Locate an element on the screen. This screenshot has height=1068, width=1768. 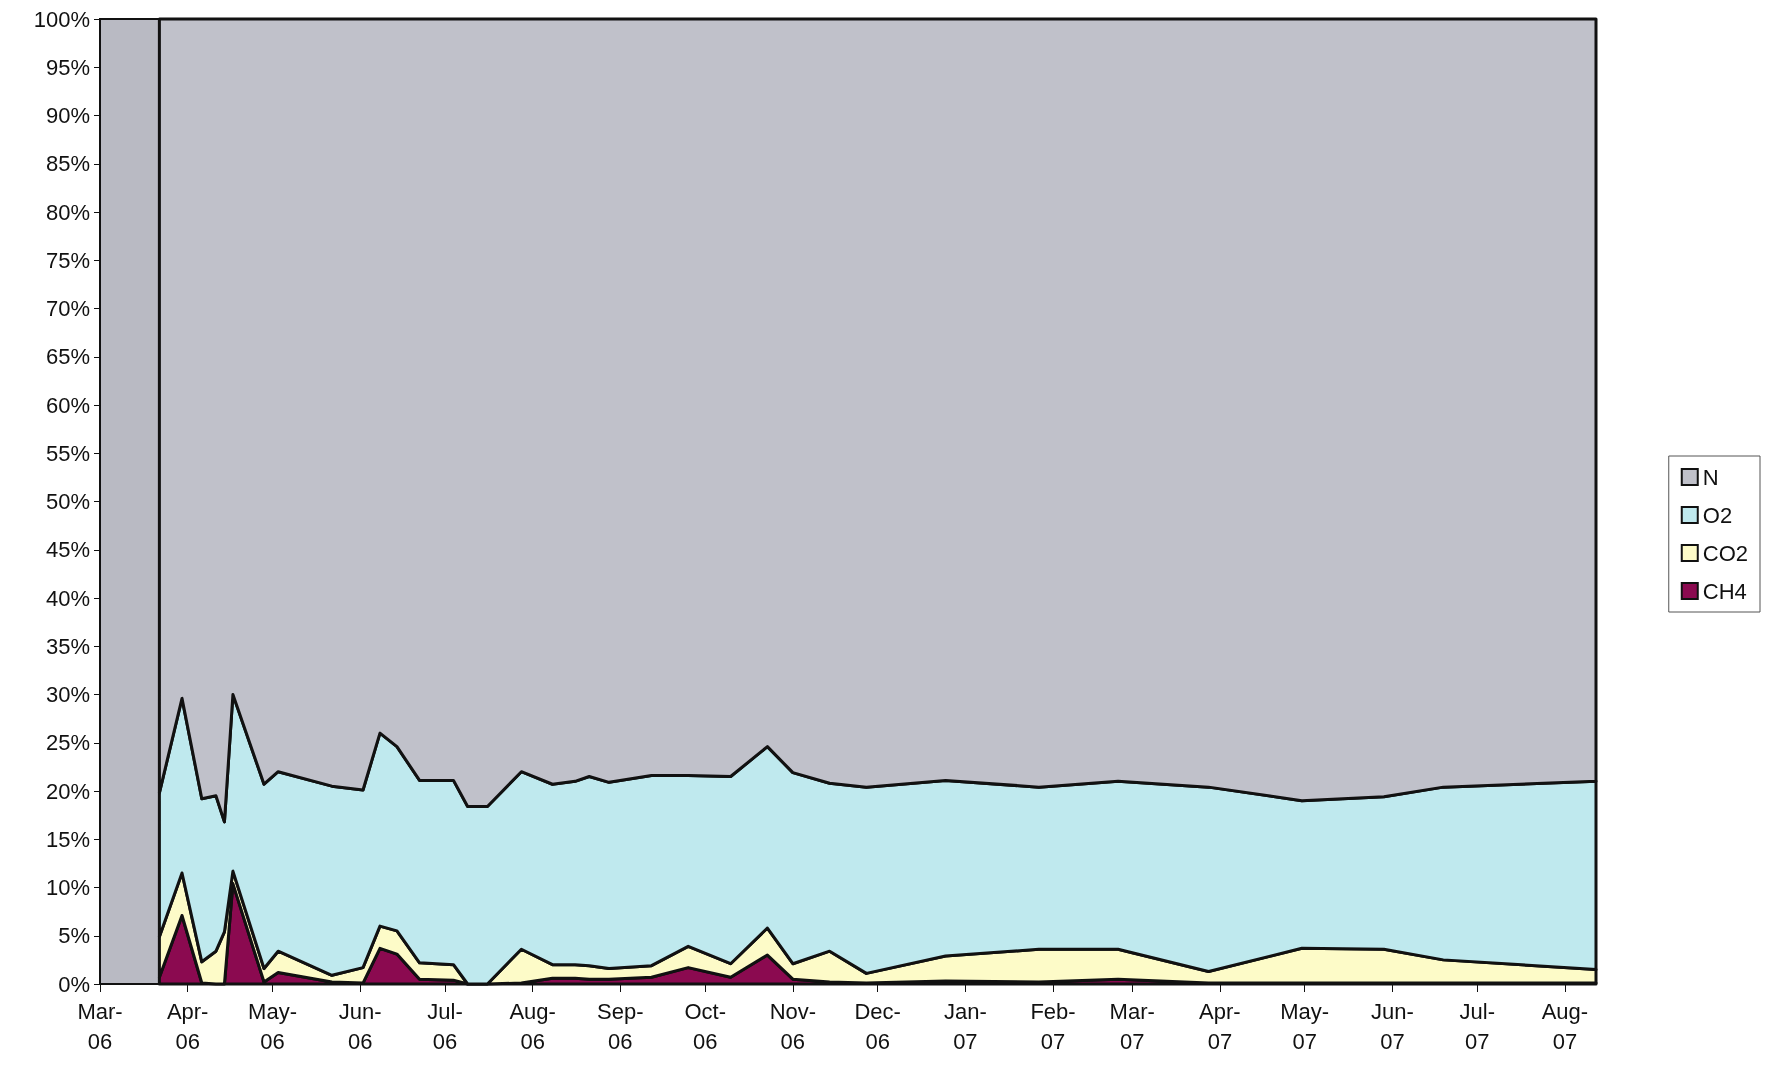
x-tick-label: Oct-06 is located at coordinates (705, 1026).